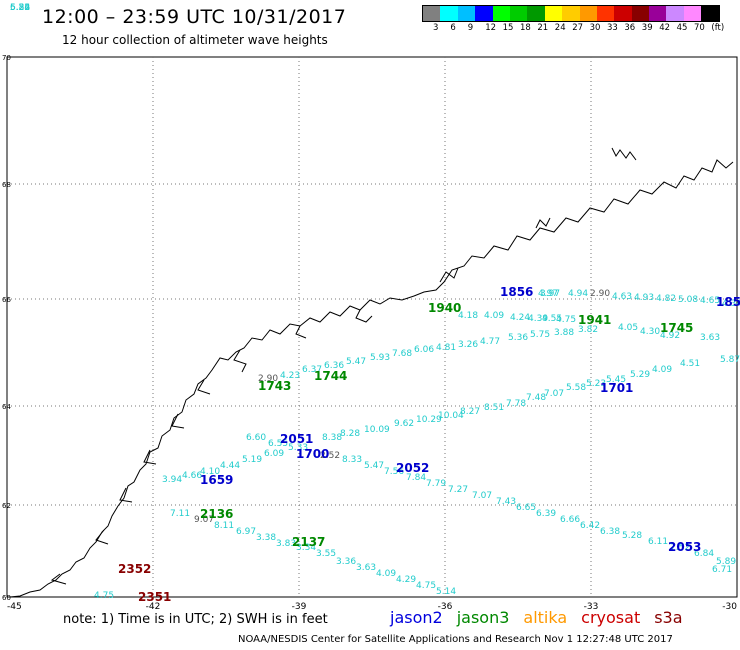 The image size is (740, 650). I want to click on pass-time-label: 1659, so click(216, 480).